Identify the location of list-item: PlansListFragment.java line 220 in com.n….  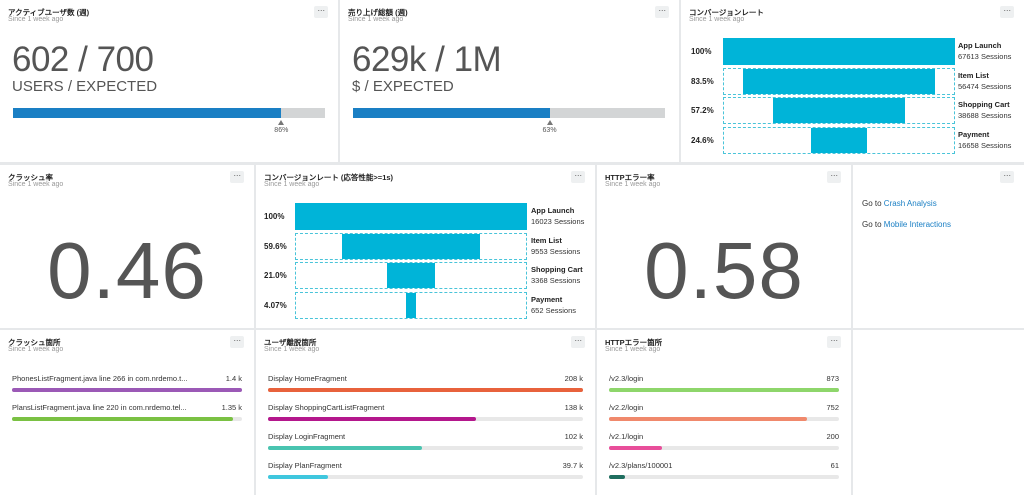
(127, 413).